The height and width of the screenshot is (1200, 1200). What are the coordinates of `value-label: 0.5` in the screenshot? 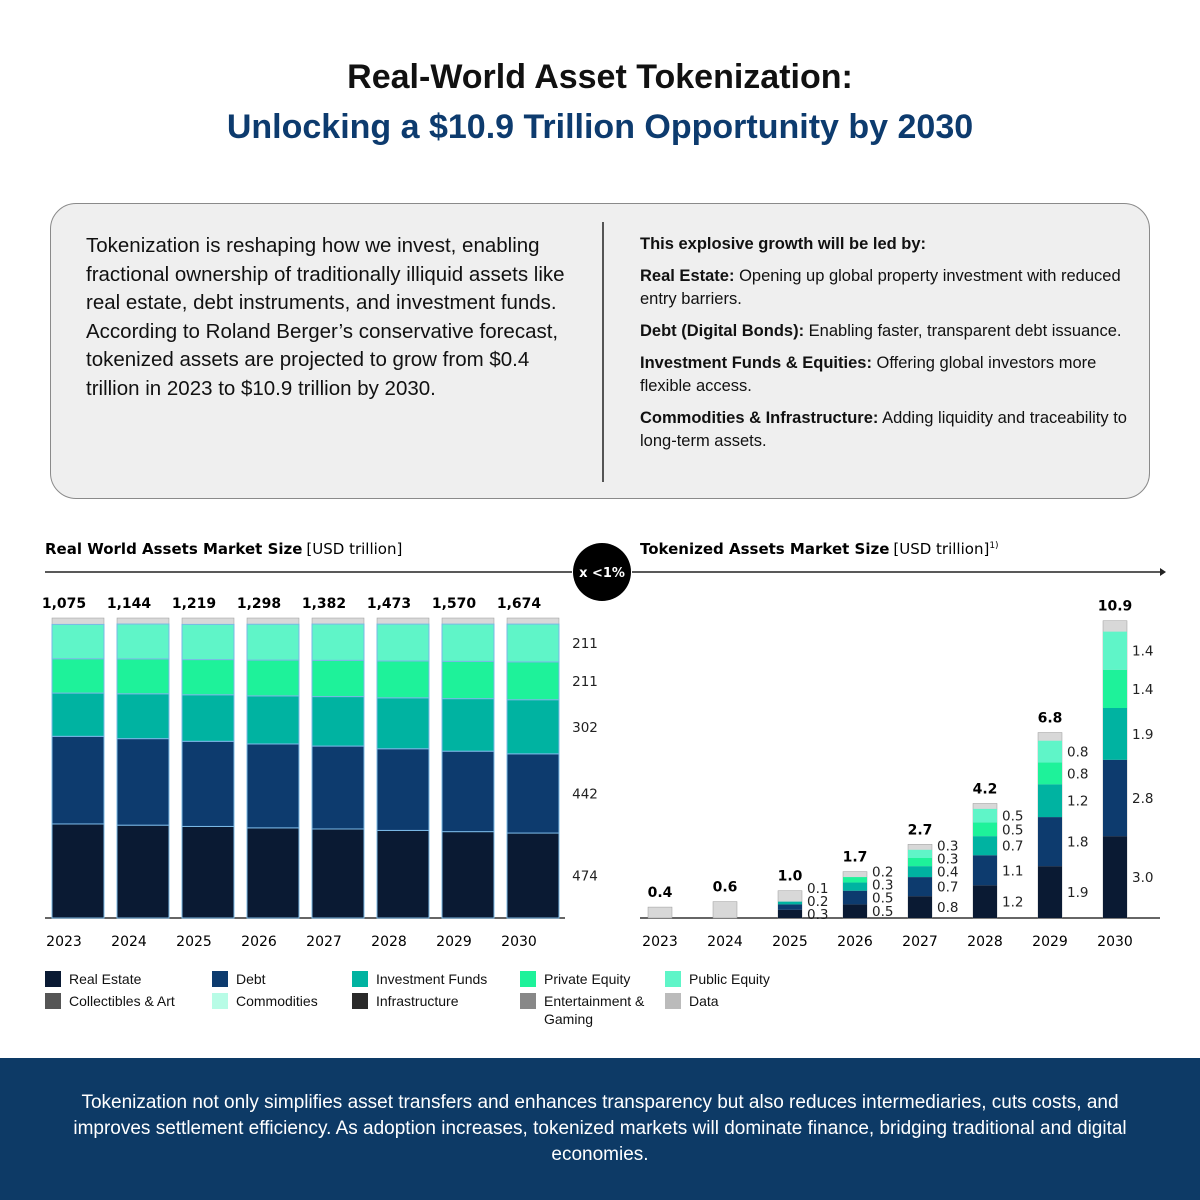 It's located at (882, 912).